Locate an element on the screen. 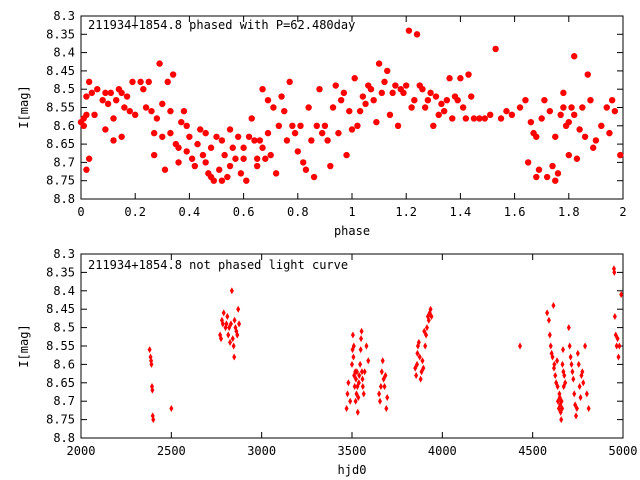  x-tick-label: 0 is located at coordinates (80, 212).